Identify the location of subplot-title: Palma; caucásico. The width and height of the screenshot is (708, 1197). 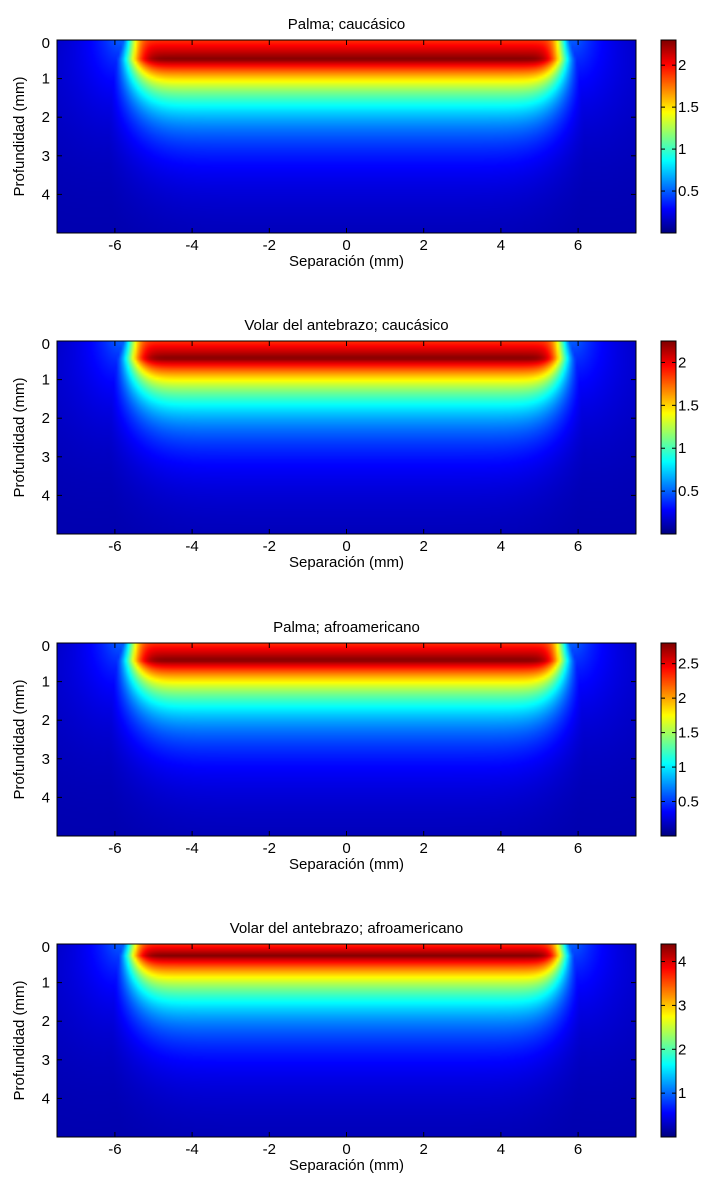
(347, 24).